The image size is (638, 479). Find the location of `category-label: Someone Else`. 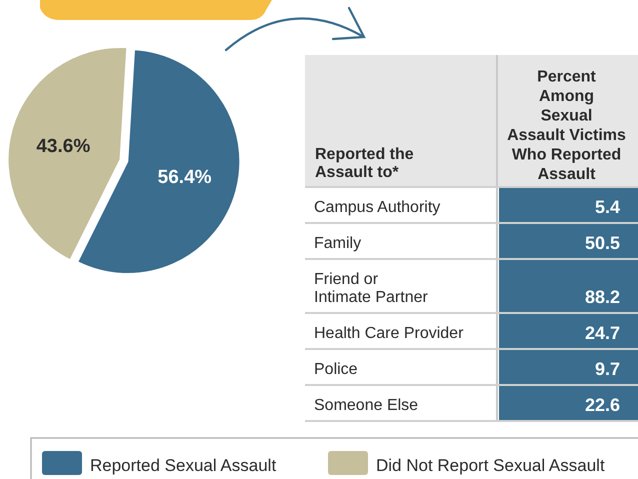

category-label: Someone Else is located at coordinates (366, 405).